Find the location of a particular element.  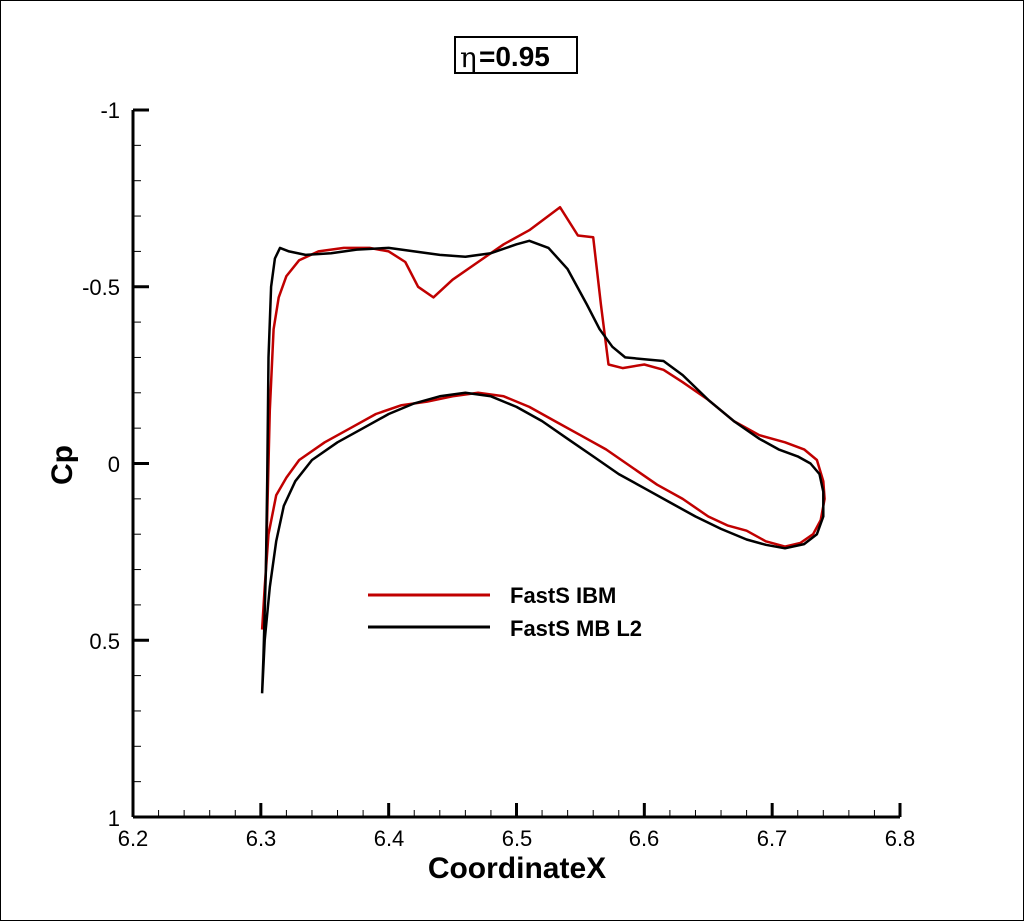

x-tick-label: 6.2 is located at coordinates (133, 838).